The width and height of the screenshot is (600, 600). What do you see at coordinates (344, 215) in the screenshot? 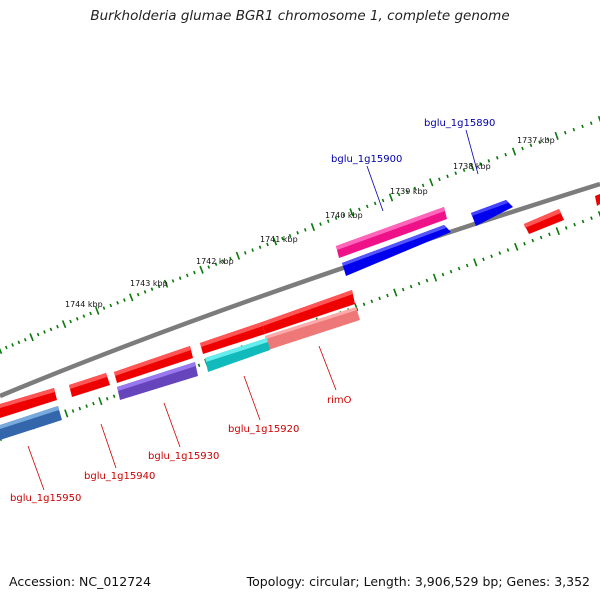
I see `tick-label-1740: 1740 kbp` at bounding box center [344, 215].